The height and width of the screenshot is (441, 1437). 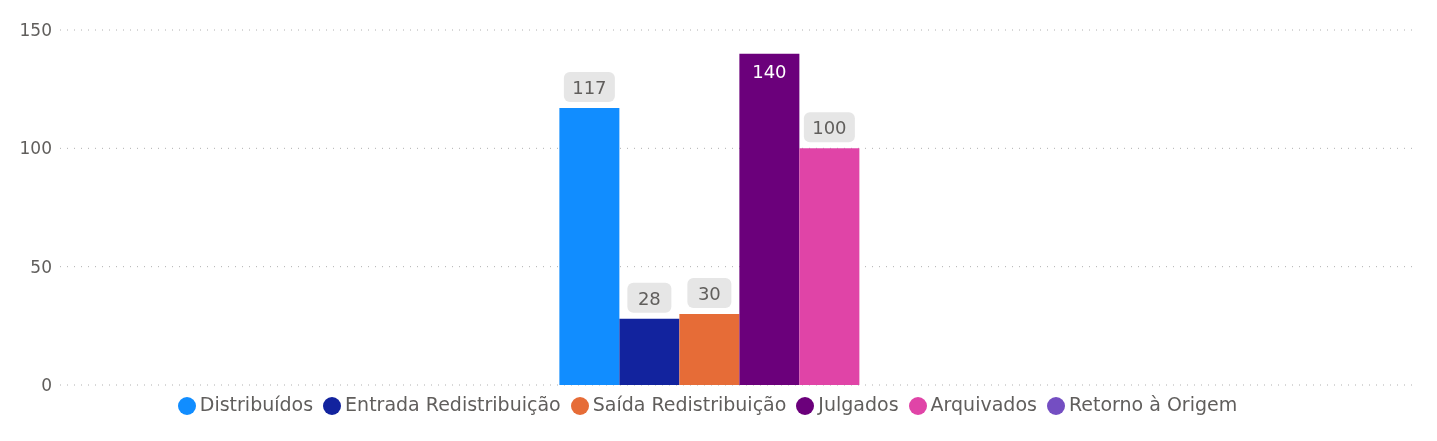 I want to click on legend-label: Julgados, so click(x=858, y=404).